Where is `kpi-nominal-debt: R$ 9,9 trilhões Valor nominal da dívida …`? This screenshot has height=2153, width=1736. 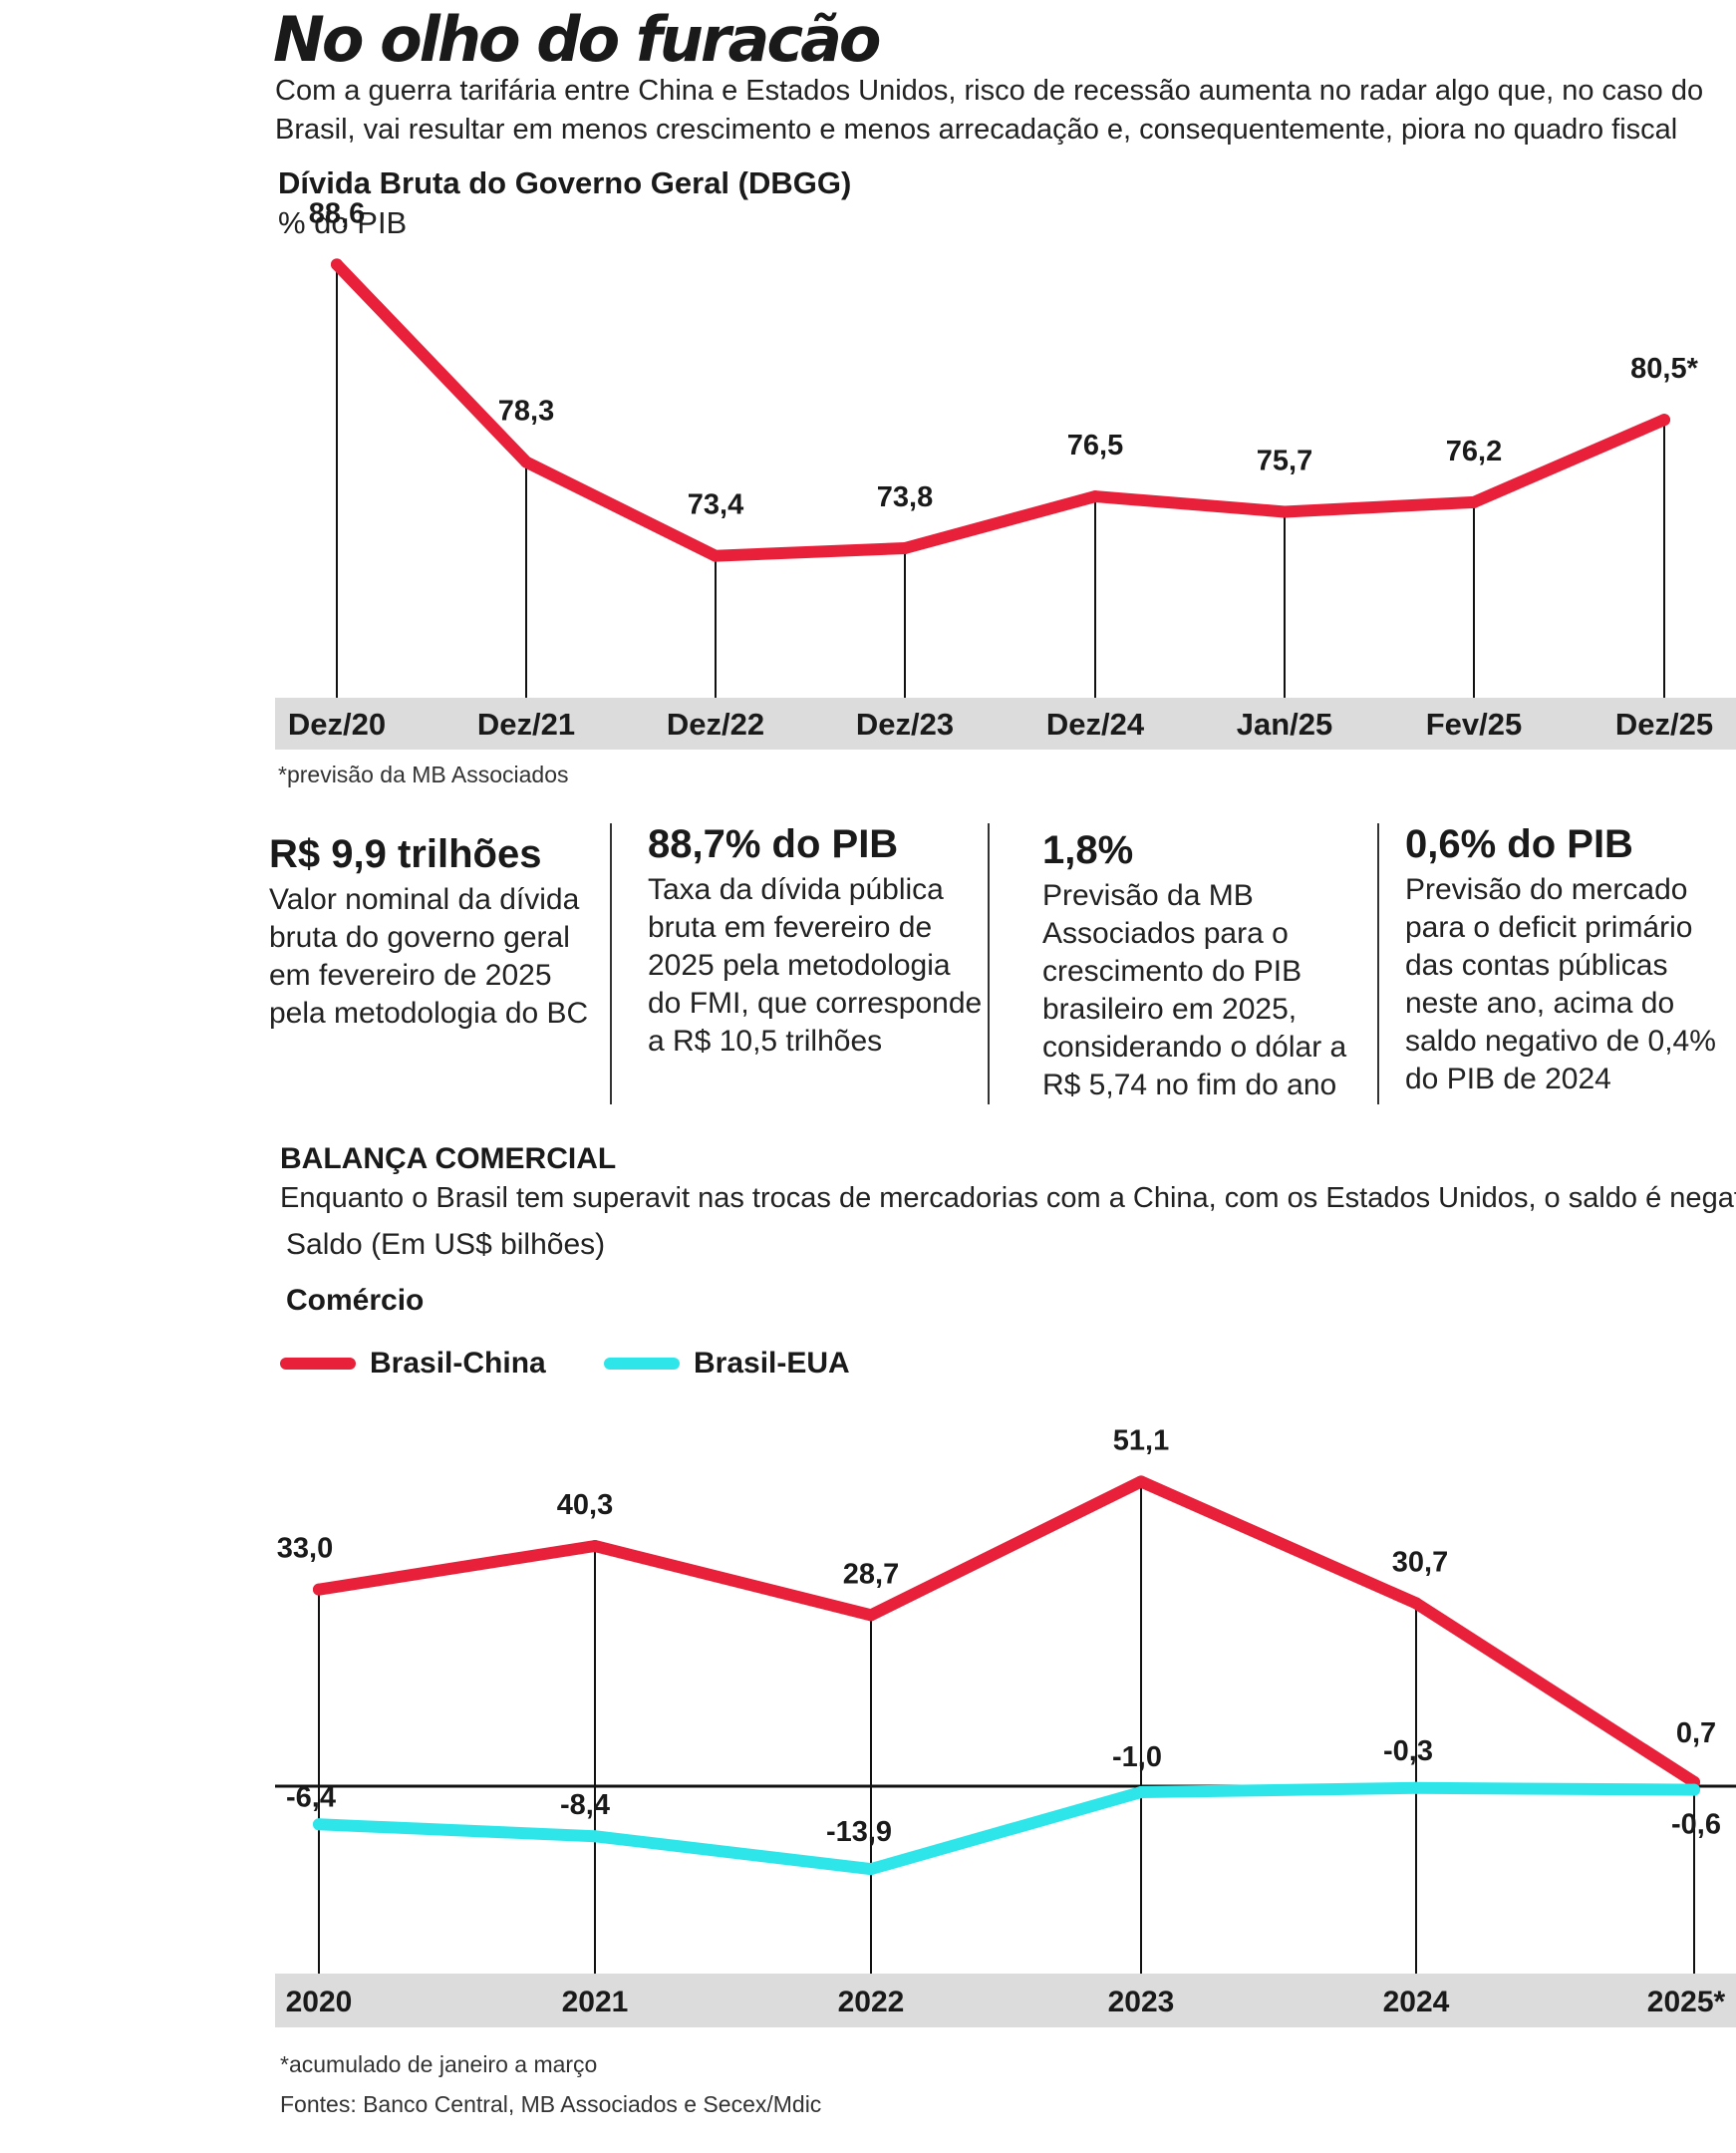
kpi-nominal-debt: R$ 9,9 trilhões Valor nominal da dívida … is located at coordinates (441, 932).